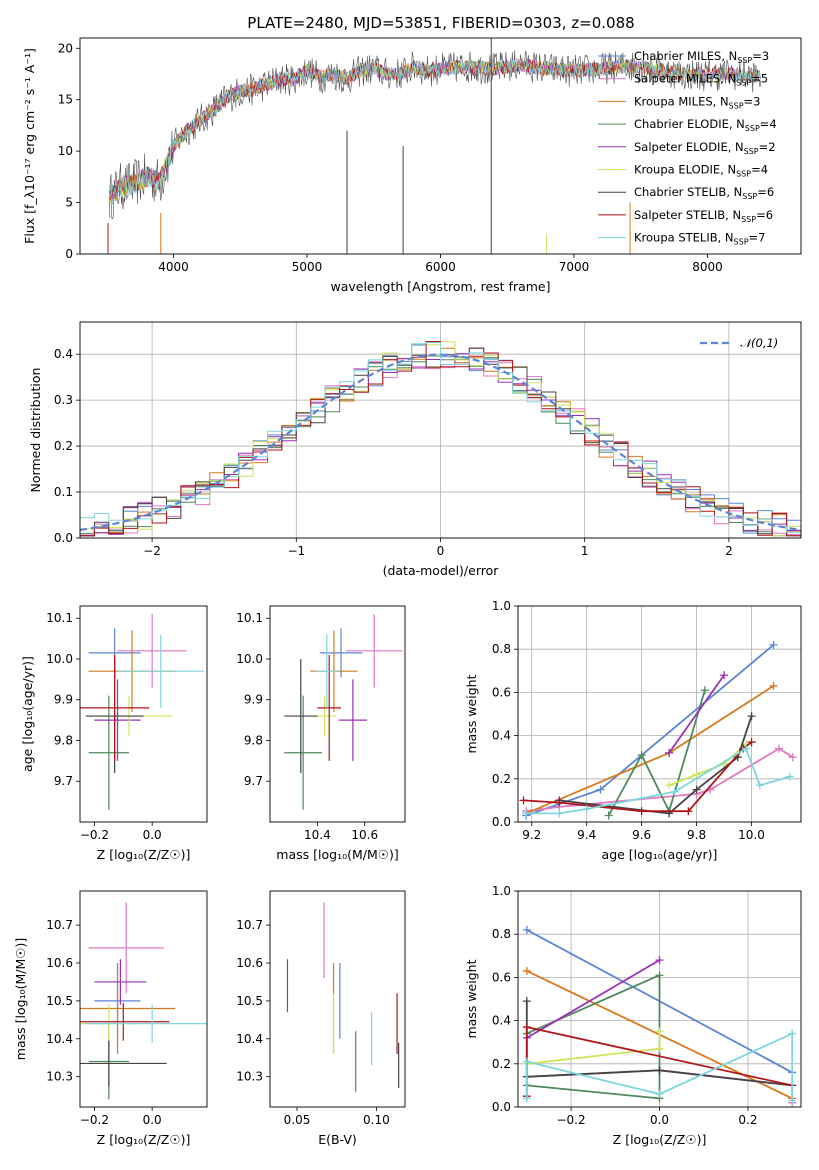 The image size is (819, 1170). Describe the element at coordinates (660, 1139) in the screenshot. I see `x-axis-label: Z [log₁₀(Z/Z☉)]` at that location.